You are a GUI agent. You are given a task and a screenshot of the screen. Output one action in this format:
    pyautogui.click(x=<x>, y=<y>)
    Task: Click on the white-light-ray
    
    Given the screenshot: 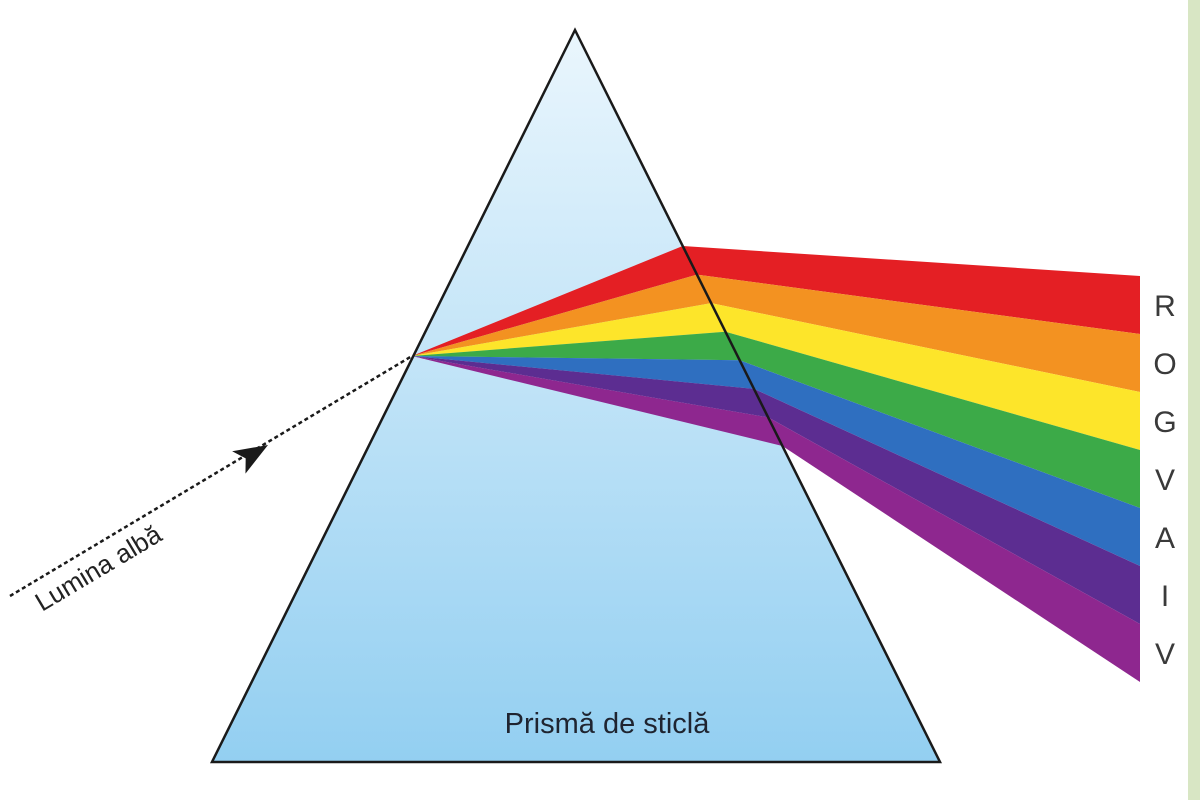 What is the action you would take?
    pyautogui.click(x=211, y=476)
    